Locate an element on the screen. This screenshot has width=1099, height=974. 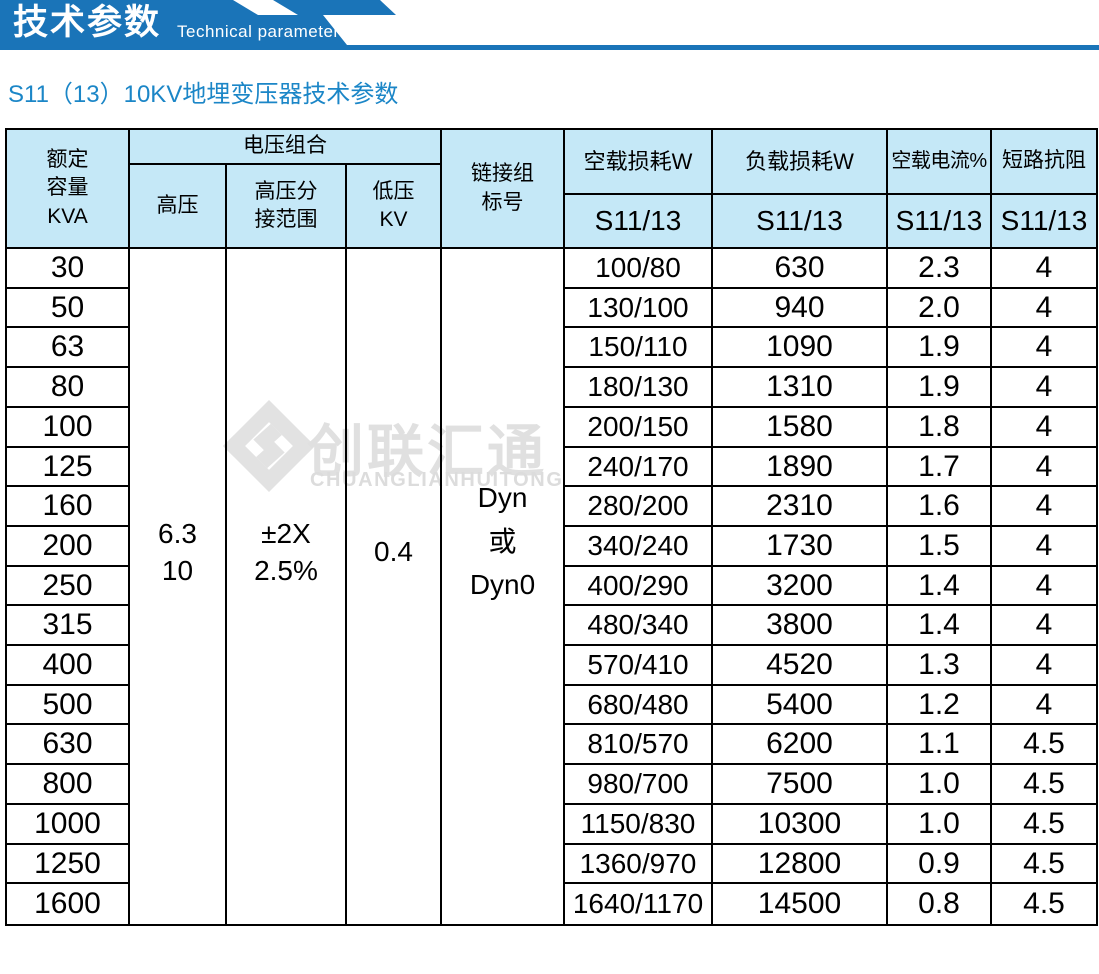
cell-no-load-loss: 980/700 is located at coordinates (639, 785).